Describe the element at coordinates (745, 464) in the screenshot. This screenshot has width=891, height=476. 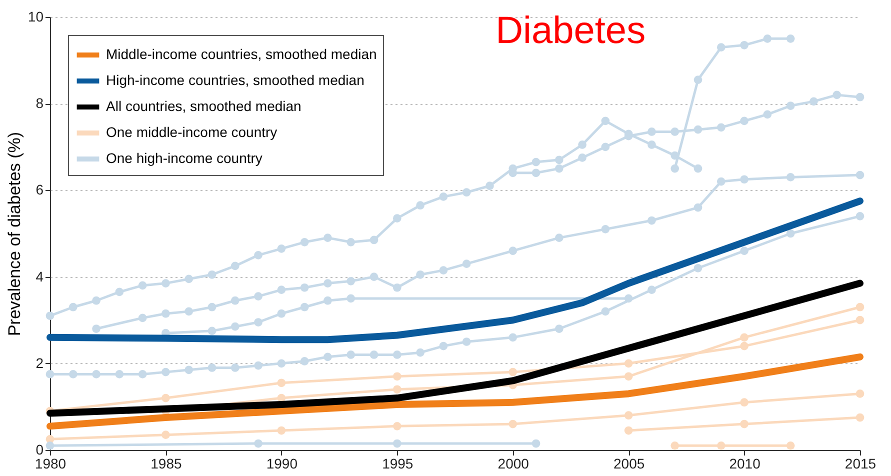
I see `x-tick-label: 2010` at that location.